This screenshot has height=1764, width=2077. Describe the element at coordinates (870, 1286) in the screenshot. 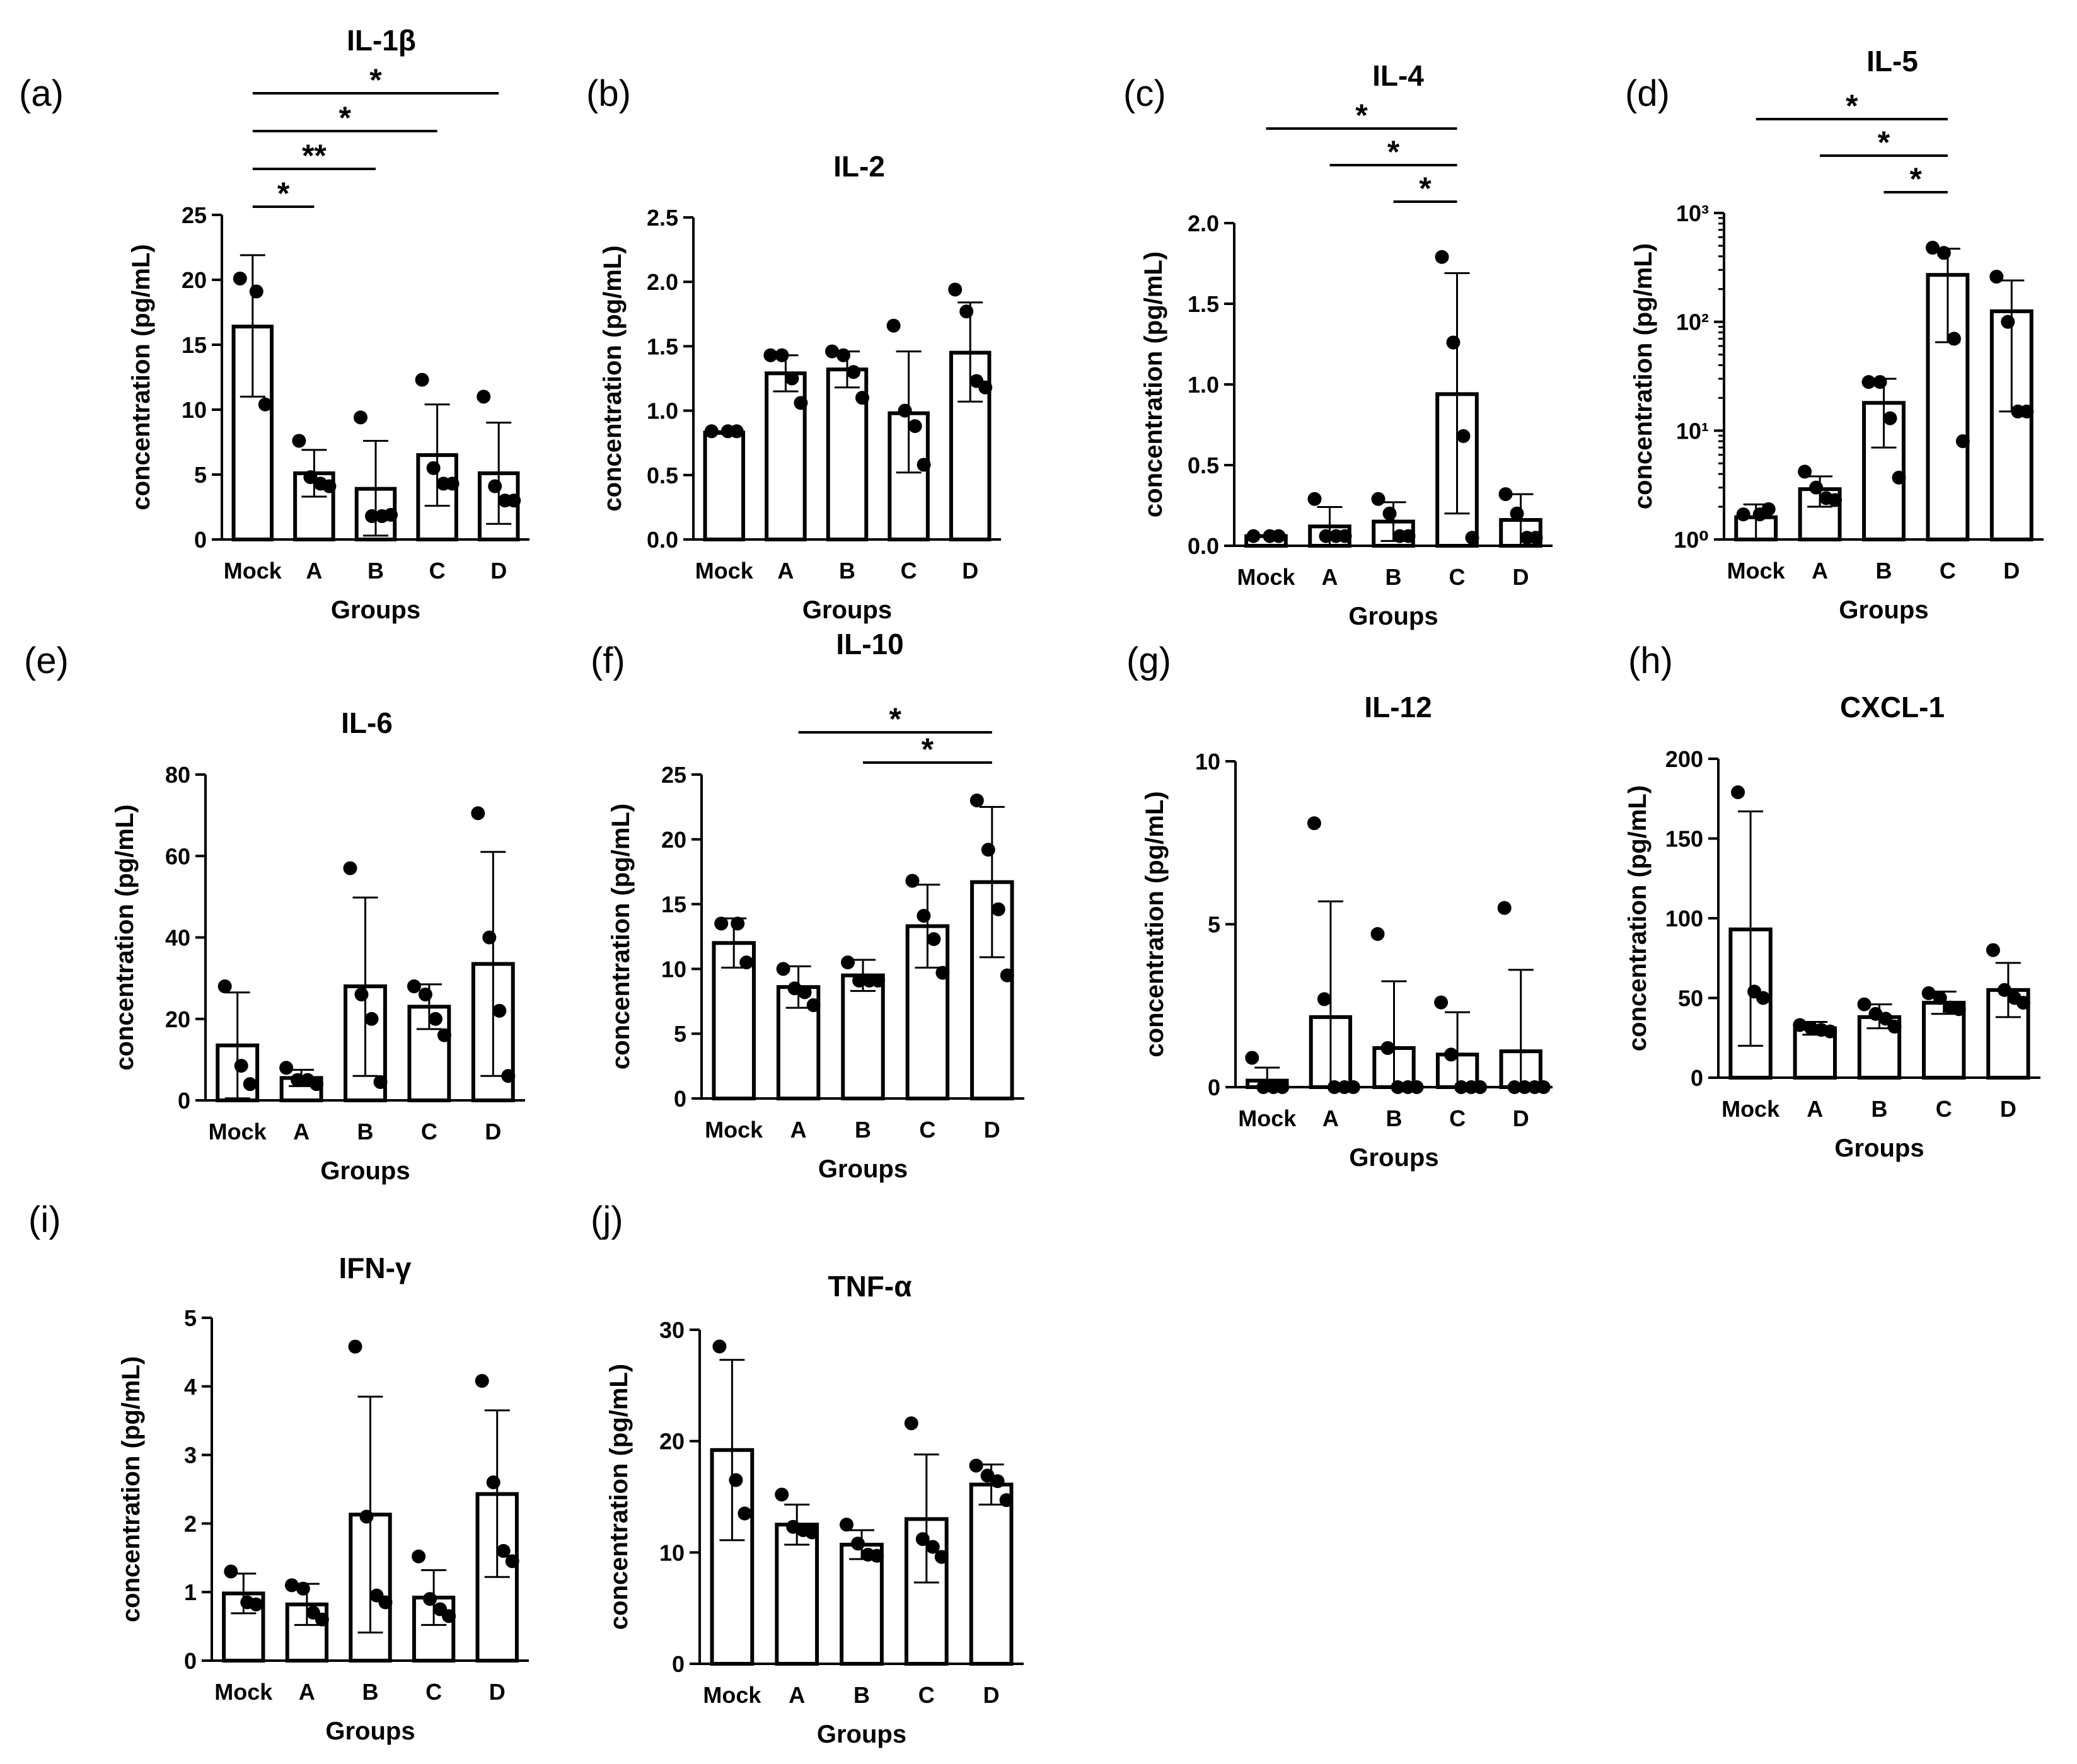

I see `panel-title: TNF-α` at that location.